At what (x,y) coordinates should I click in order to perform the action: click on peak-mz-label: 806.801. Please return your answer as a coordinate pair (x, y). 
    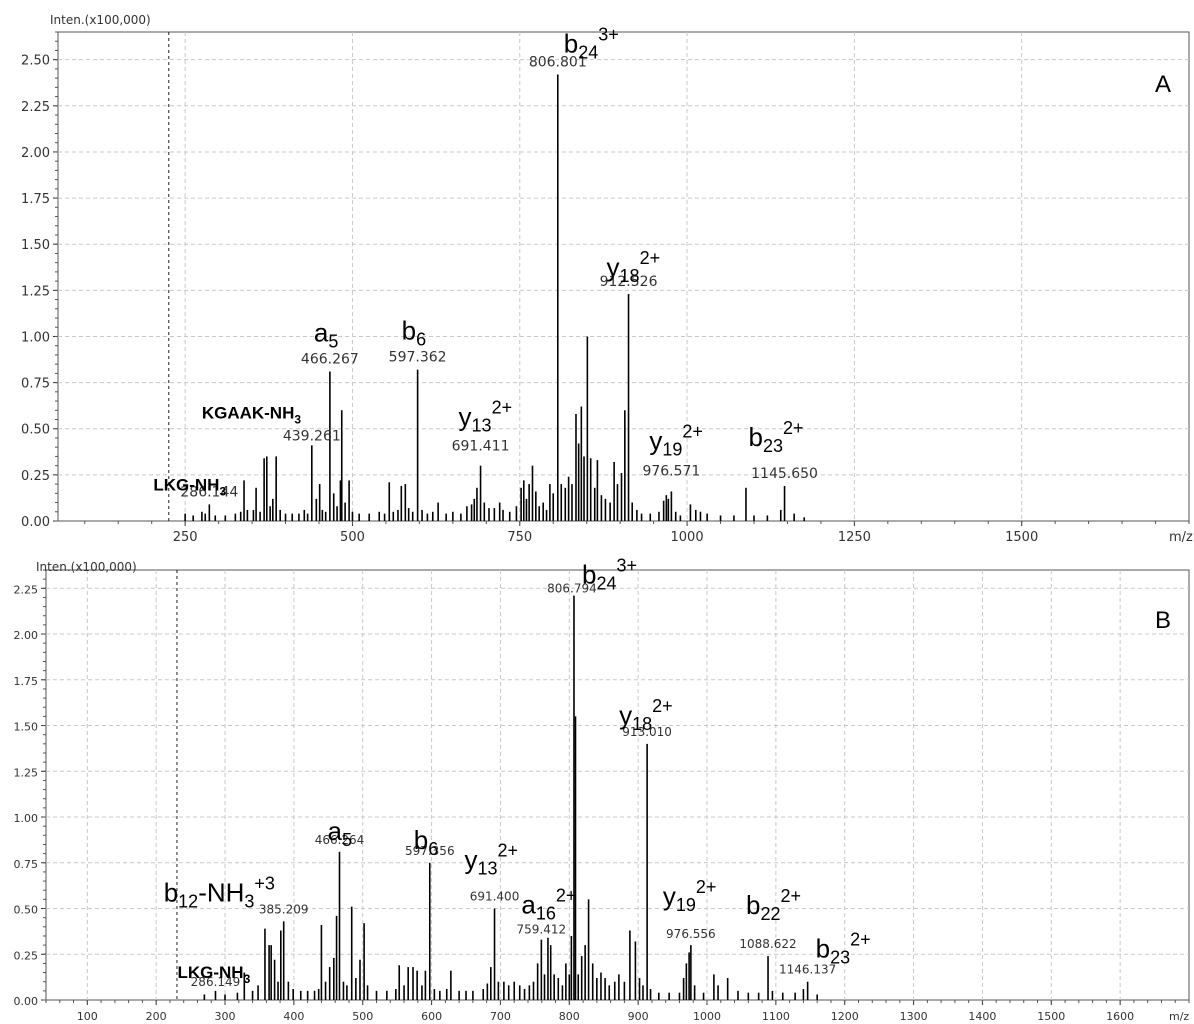
    Looking at the image, I should click on (558, 62).